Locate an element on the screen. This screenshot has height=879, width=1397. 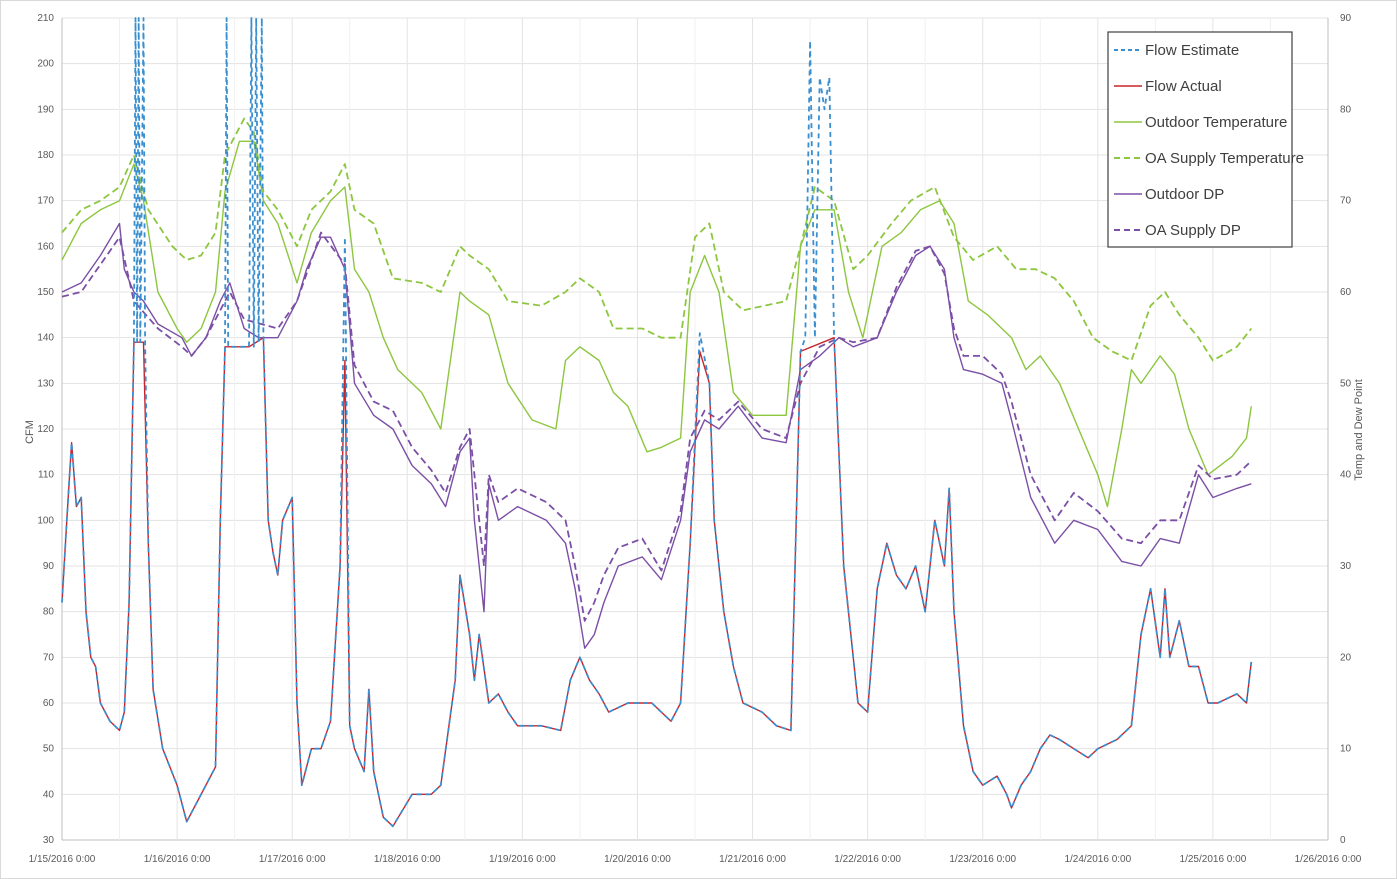
y-tick-label: 130 is located at coordinates (45, 383).